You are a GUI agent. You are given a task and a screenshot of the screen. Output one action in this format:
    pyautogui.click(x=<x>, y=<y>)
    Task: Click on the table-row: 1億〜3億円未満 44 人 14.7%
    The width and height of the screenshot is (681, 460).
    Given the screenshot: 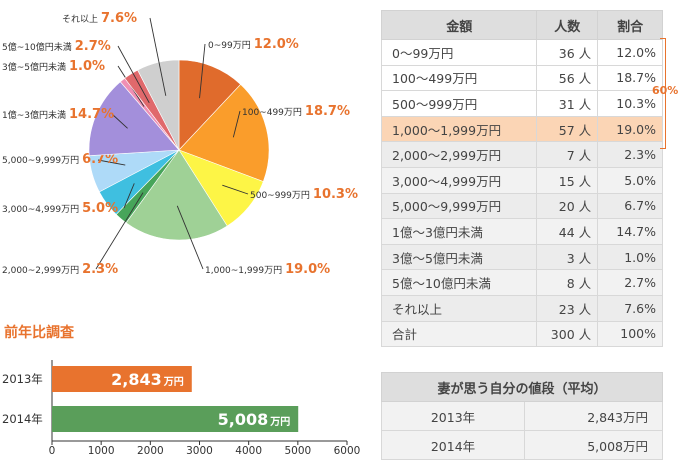 What is the action you would take?
    pyautogui.click(x=521, y=231)
    